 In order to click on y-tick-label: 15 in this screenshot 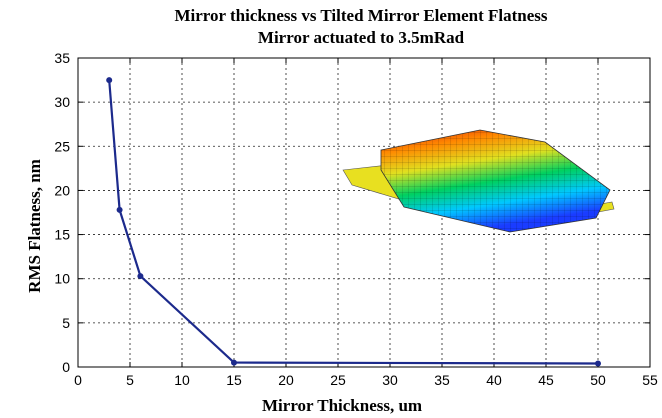, I will do `click(62, 235)`.